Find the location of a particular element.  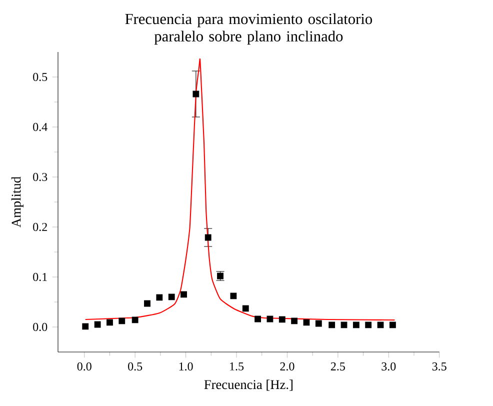

x-tick-label: 2.0 is located at coordinates (287, 366).